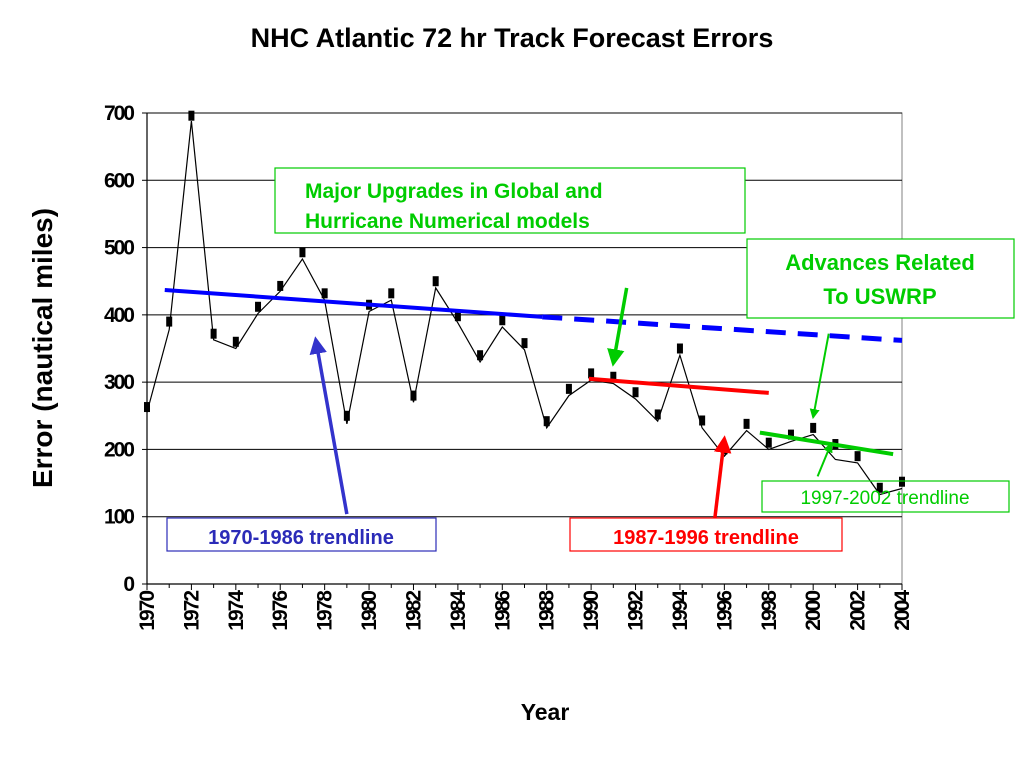 The height and width of the screenshot is (768, 1024). Describe the element at coordinates (119, 315) in the screenshot. I see `y-tick-label: 400` at that location.